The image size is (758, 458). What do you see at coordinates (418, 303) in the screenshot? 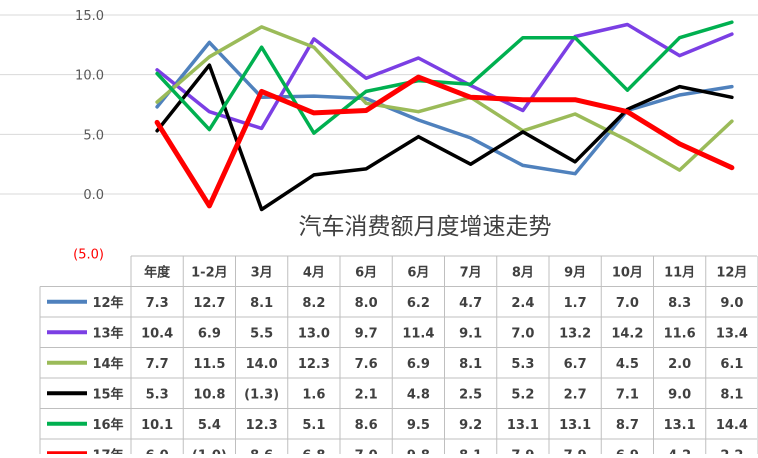
I see `data-label: 6.2` at bounding box center [418, 303].